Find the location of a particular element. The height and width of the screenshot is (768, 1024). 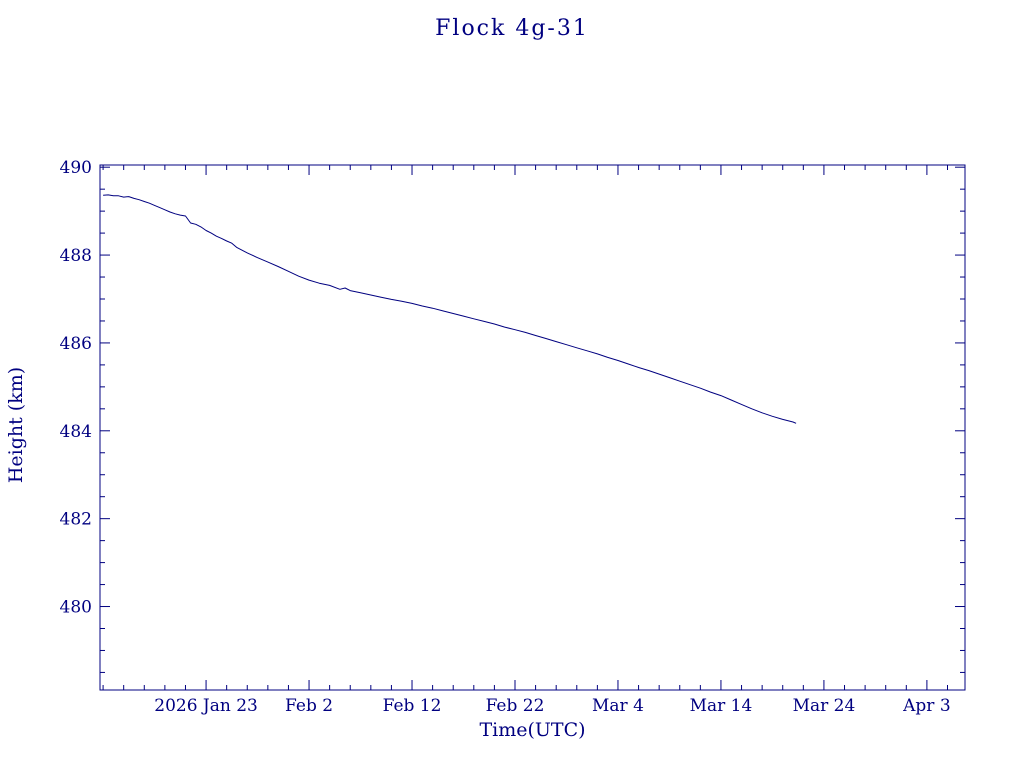

y-tick-label: 490 is located at coordinates (76, 168).